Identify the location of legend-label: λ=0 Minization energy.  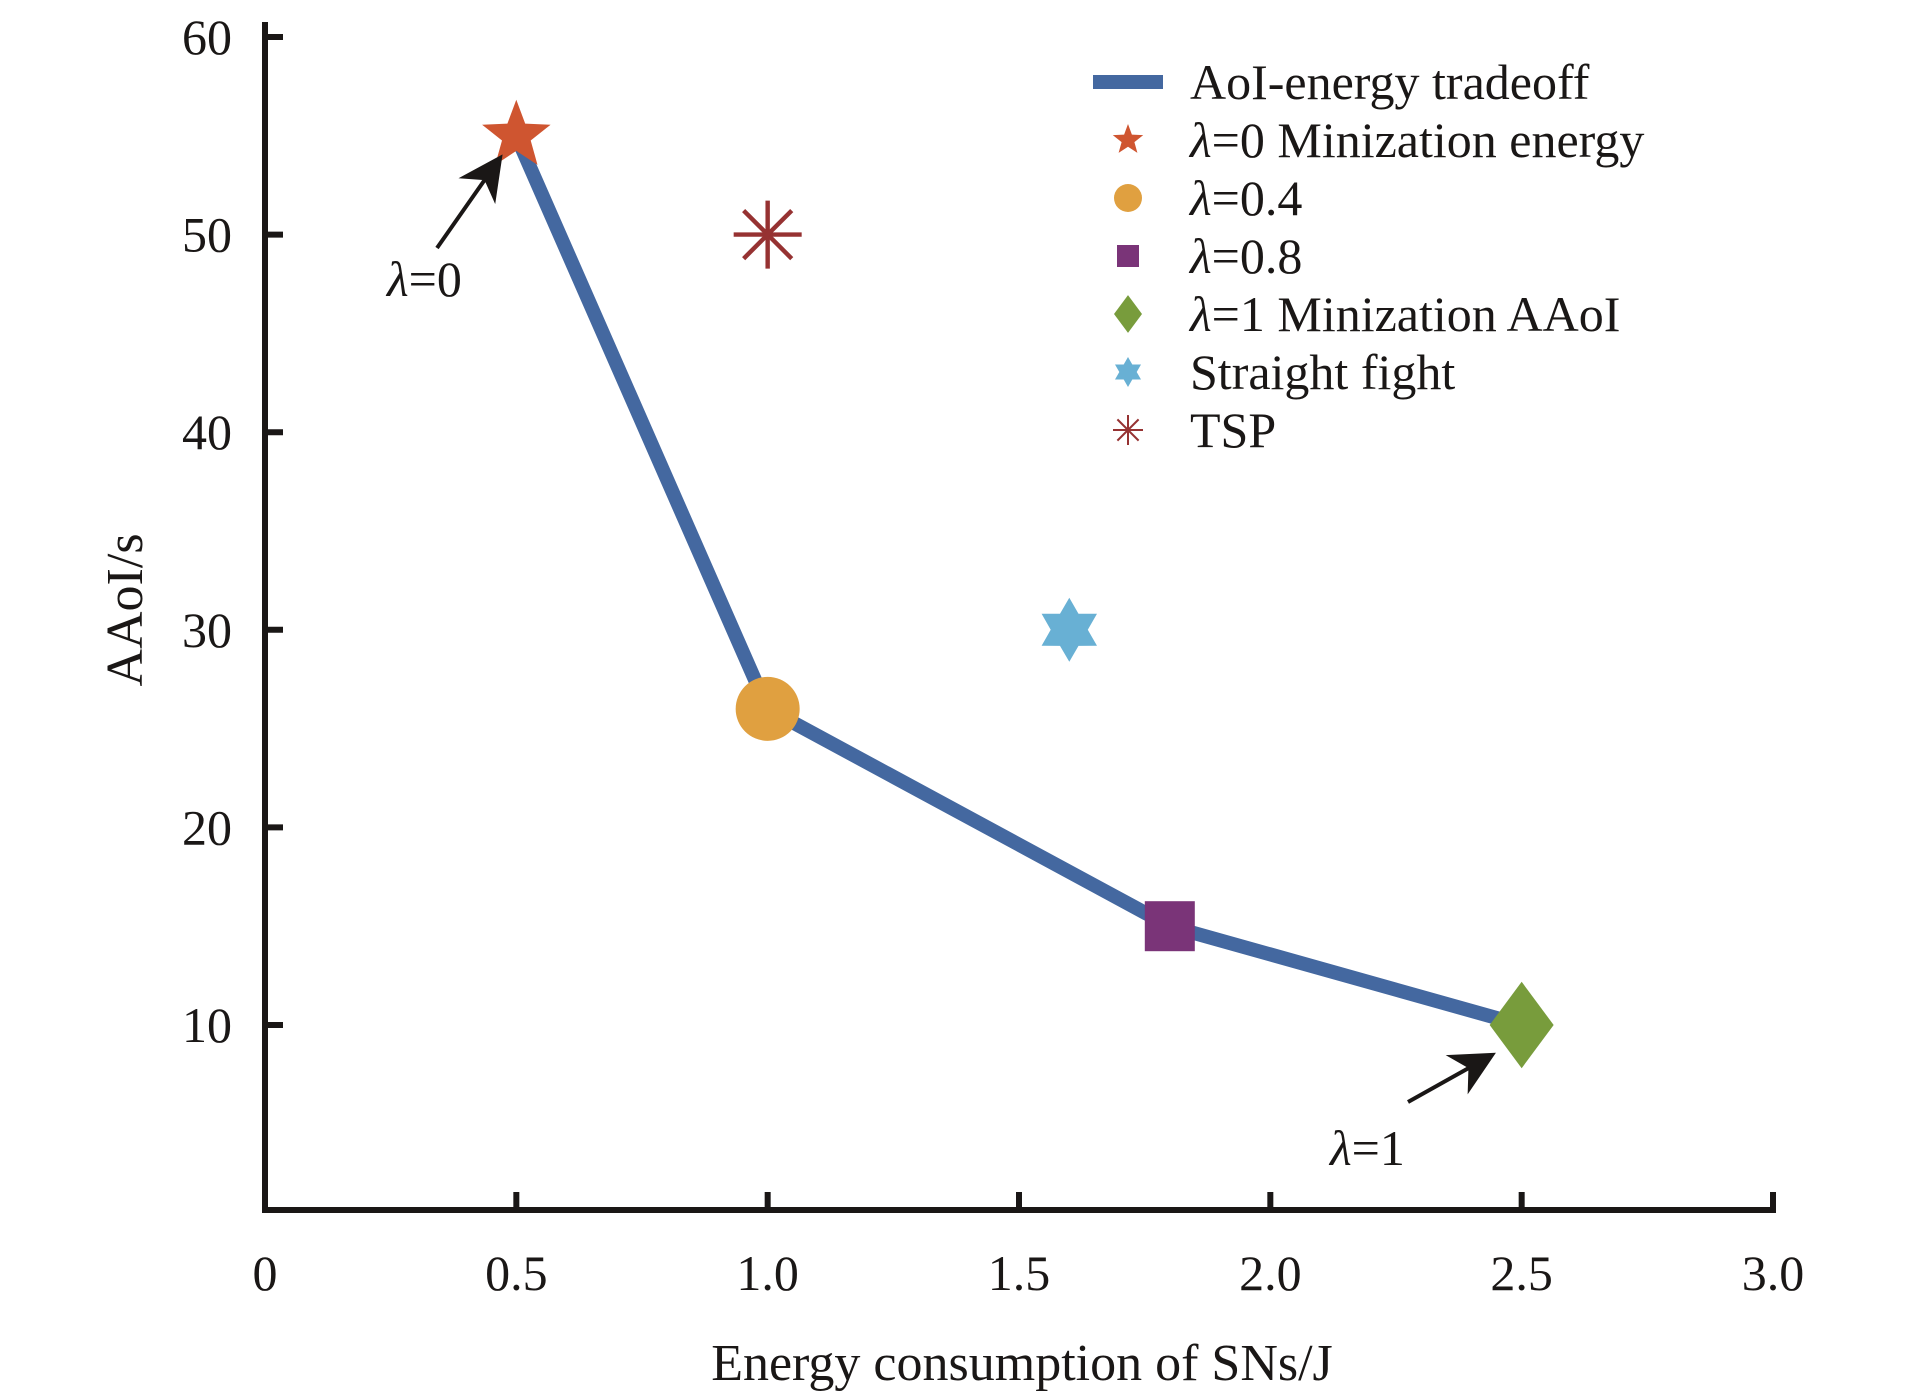
(1416, 140).